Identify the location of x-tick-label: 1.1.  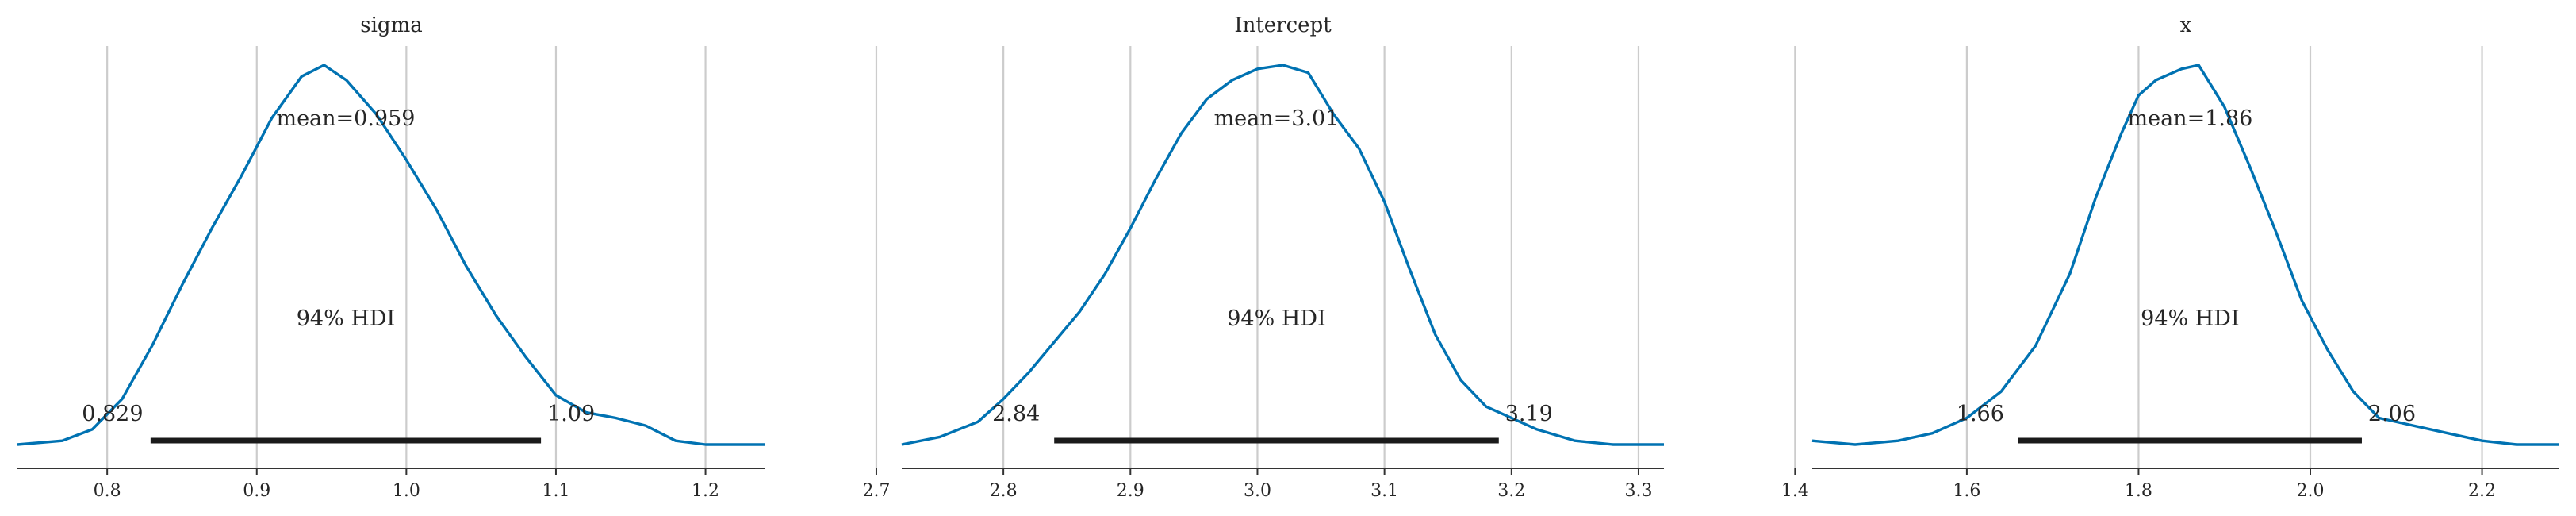
(555, 491).